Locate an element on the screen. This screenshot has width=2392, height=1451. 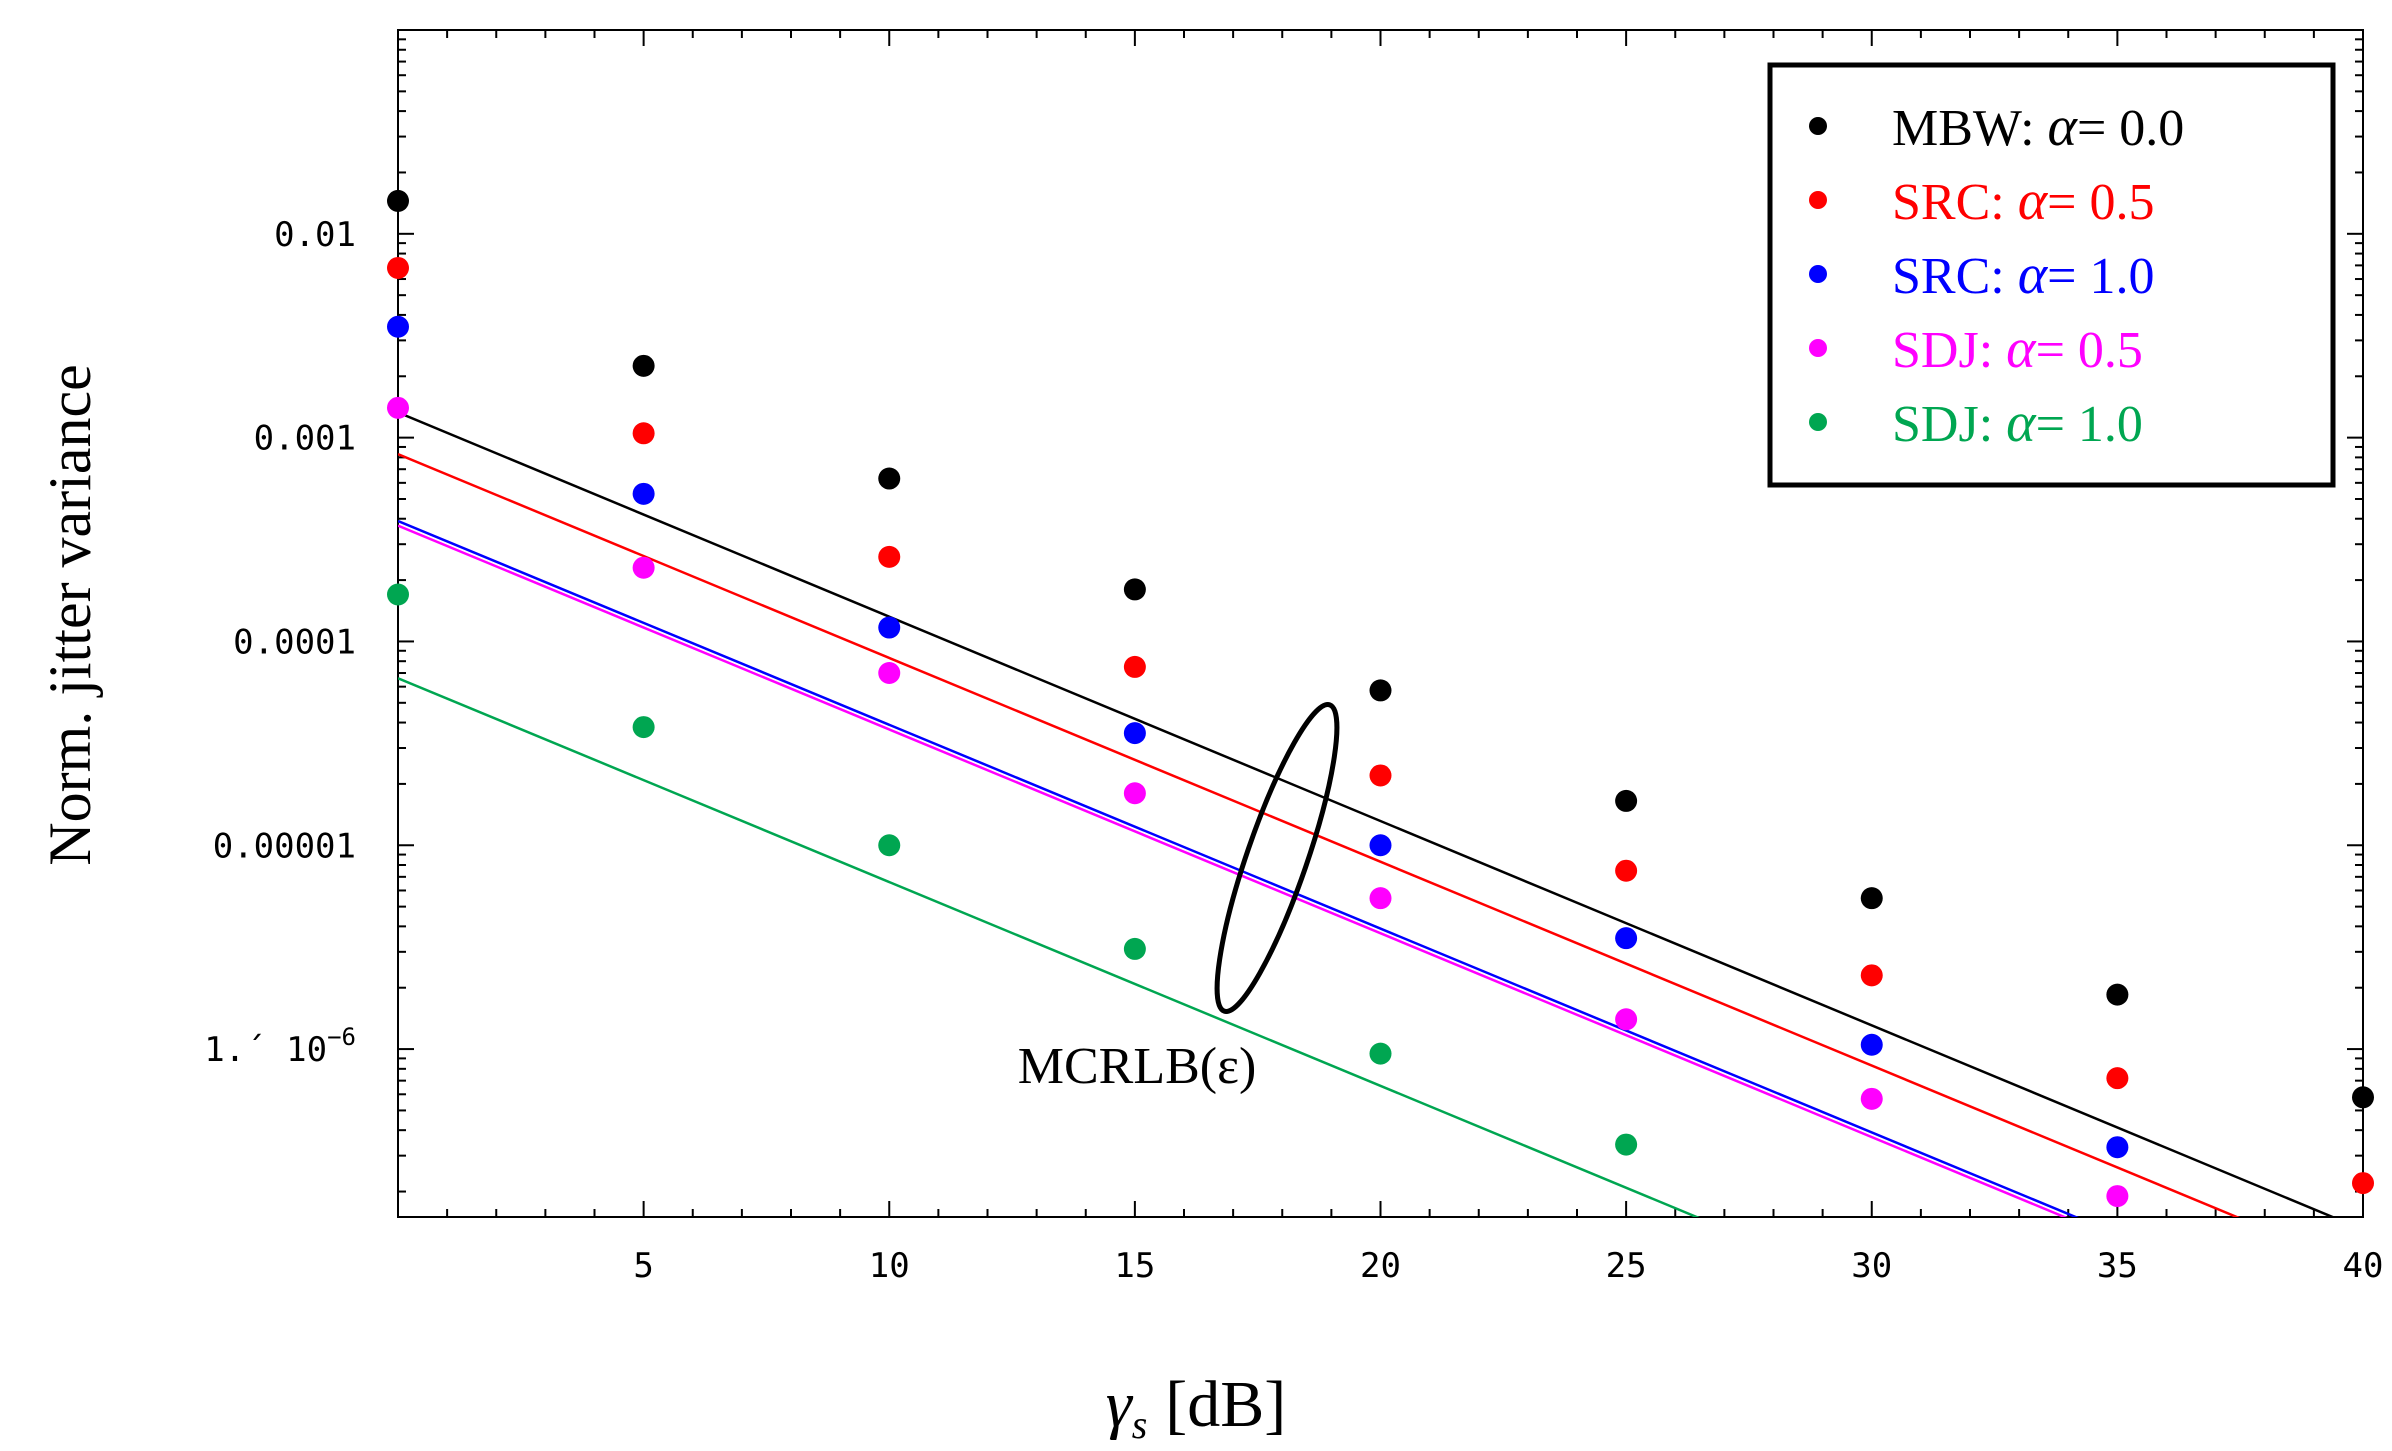
mcrlb-annotation: MCRLB(ε) is located at coordinates (1179, 898).